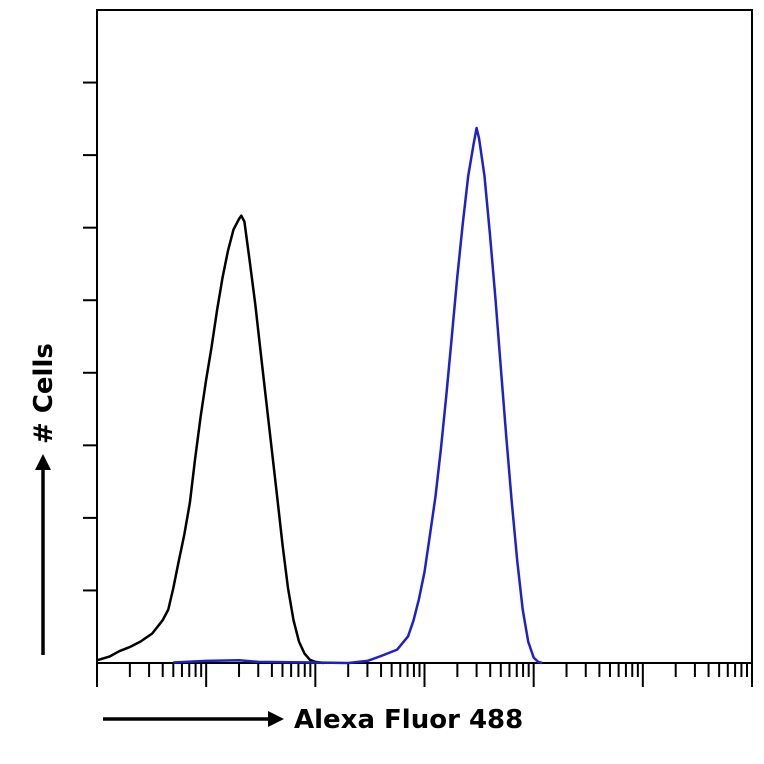 Image resolution: width=764 pixels, height=764 pixels. Describe the element at coordinates (44, 393) in the screenshot. I see `y-axis-label: # Cells` at that location.